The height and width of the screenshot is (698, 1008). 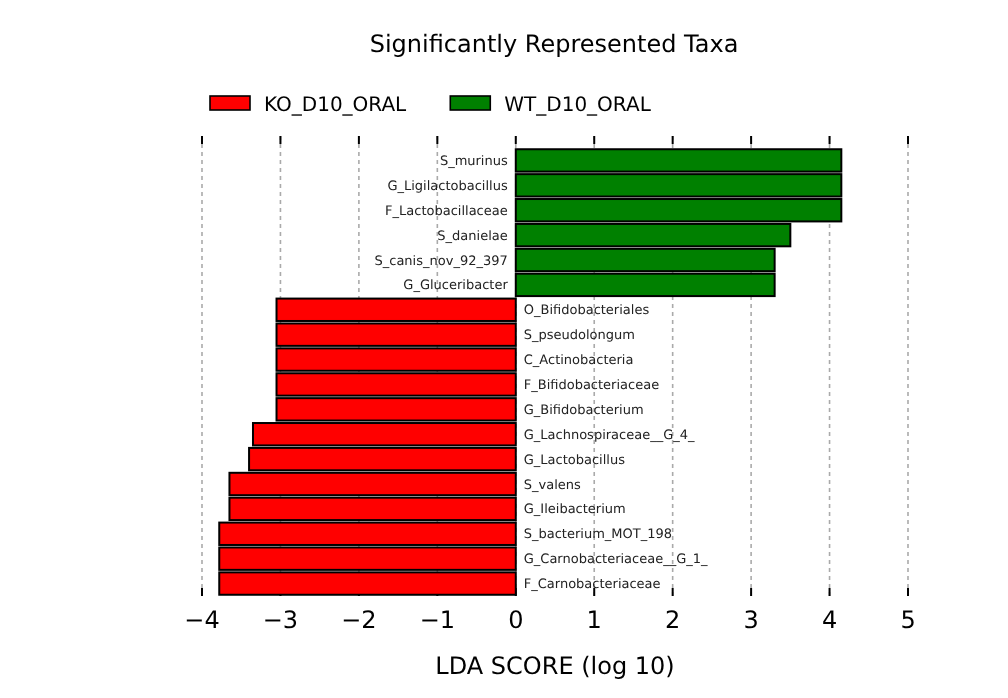 What do you see at coordinates (554, 44) in the screenshot?
I see `chart-title: Significantly Represented Taxa` at bounding box center [554, 44].